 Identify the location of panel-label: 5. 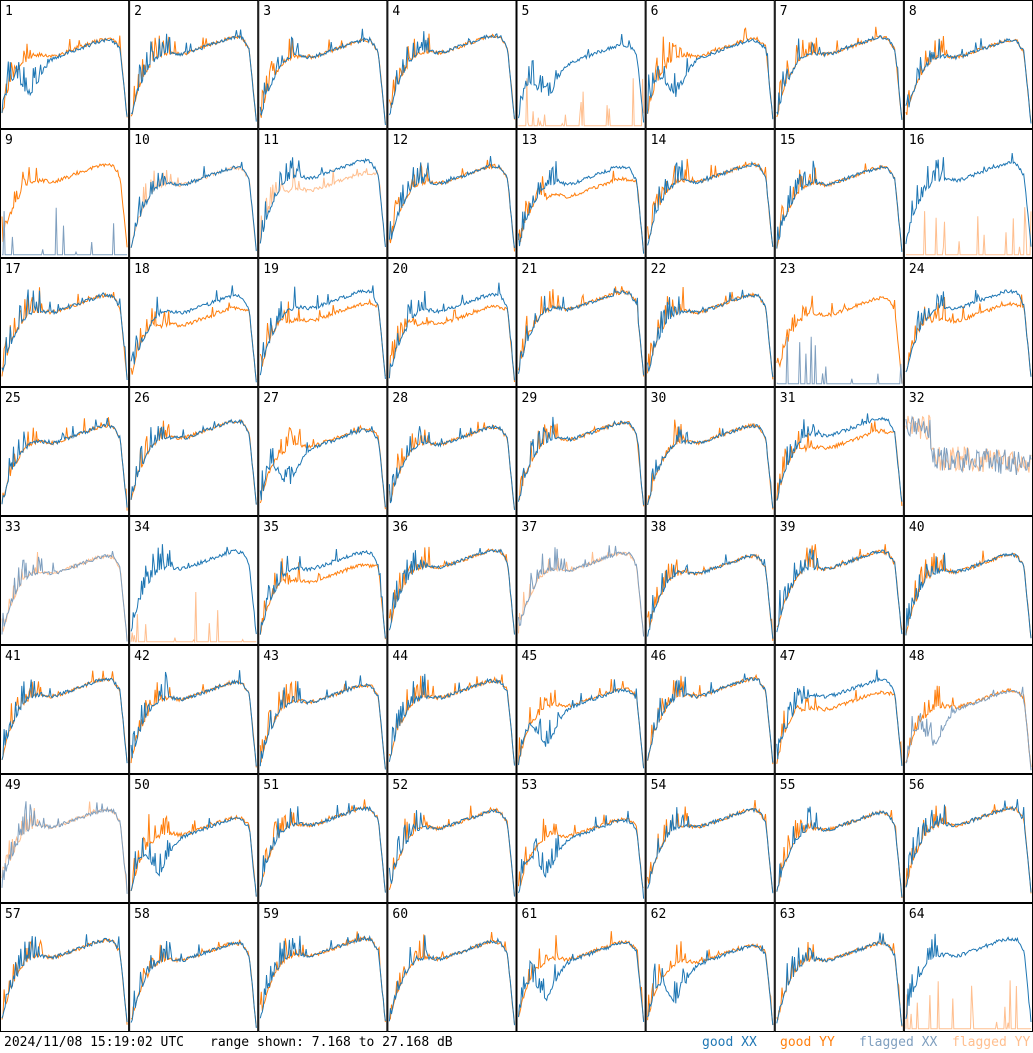
(526, 11).